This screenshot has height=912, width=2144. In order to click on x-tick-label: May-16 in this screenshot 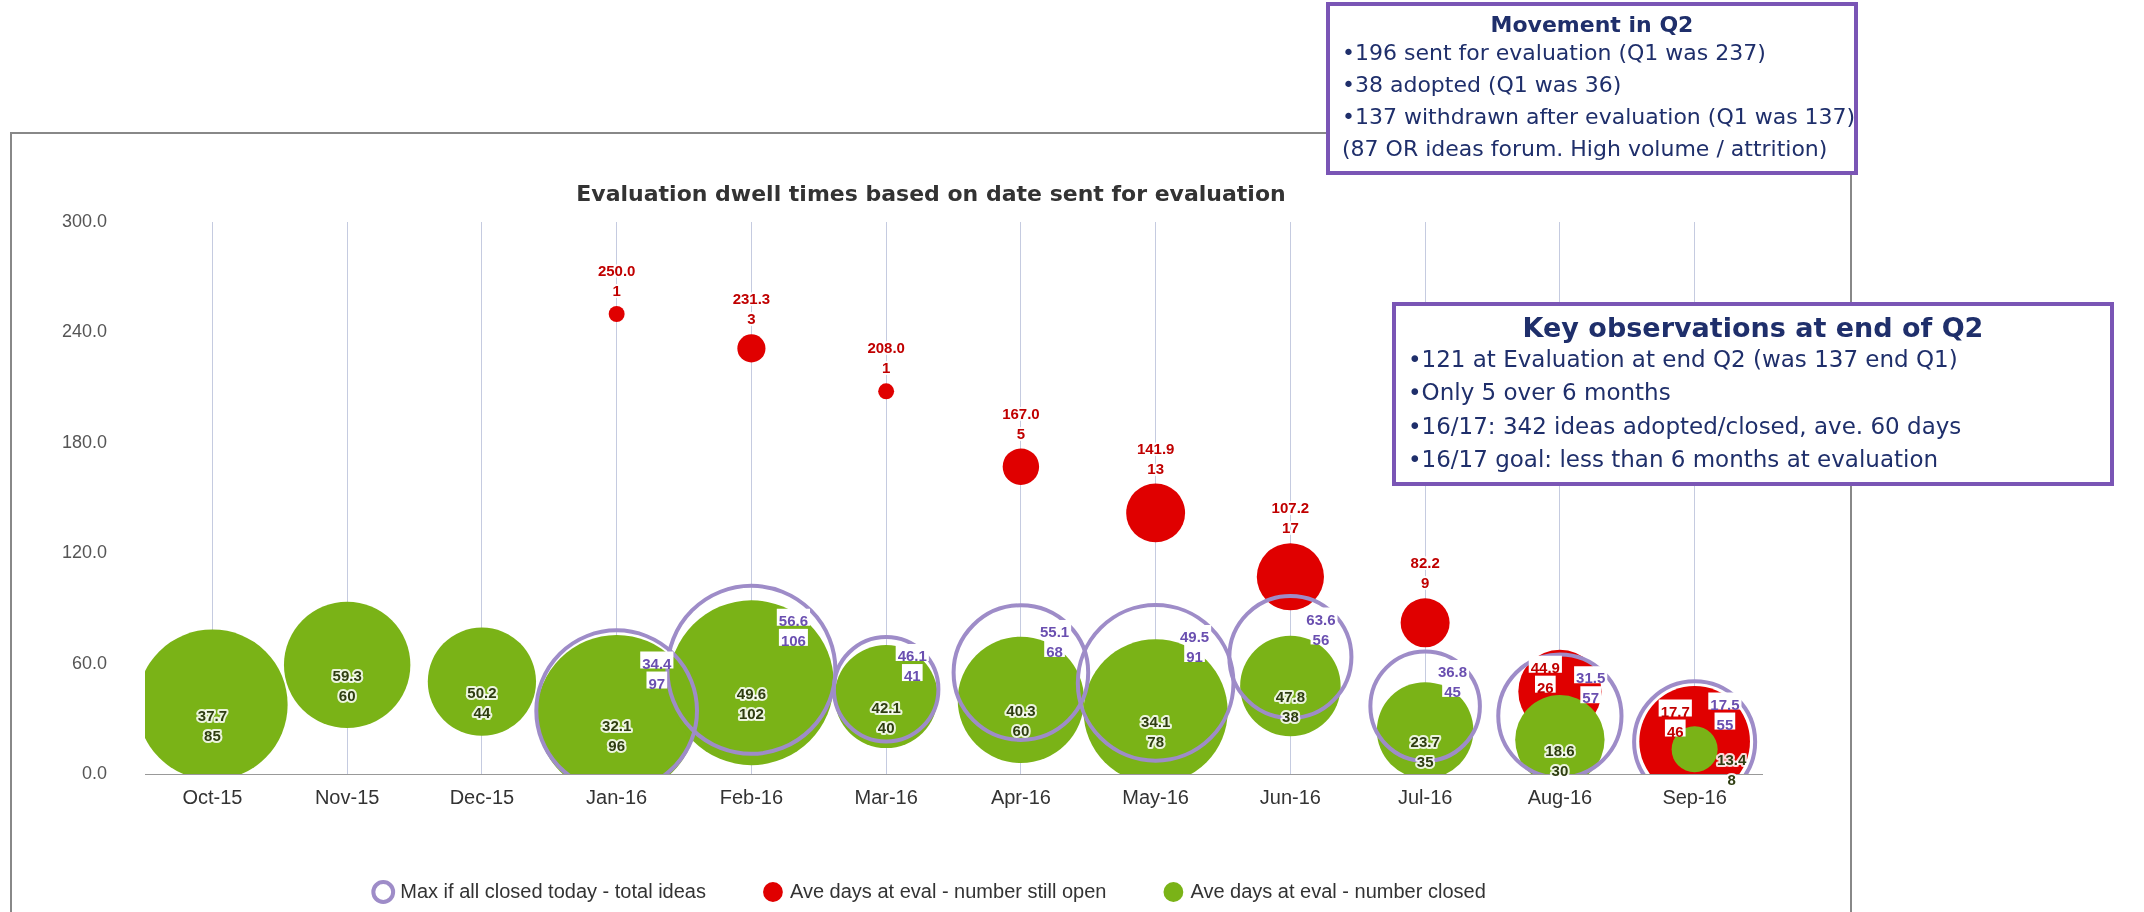, I will do `click(1155, 796)`.